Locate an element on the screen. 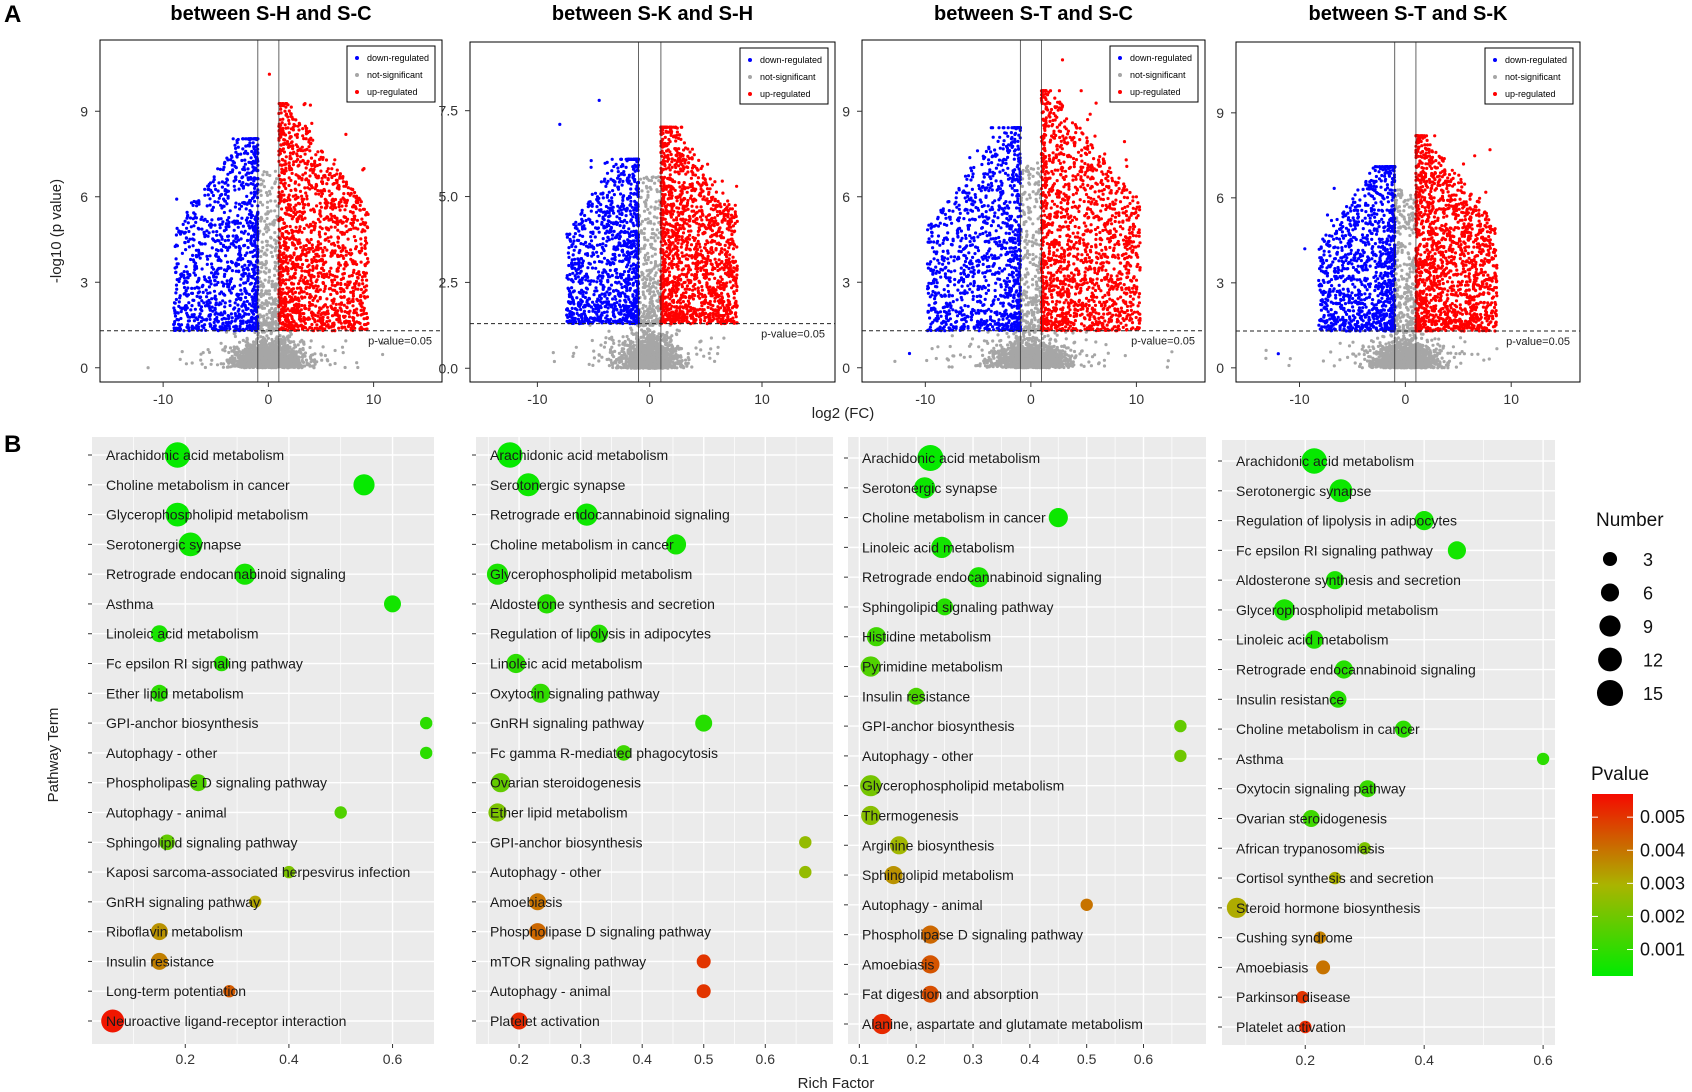  volcano-title: between S-K and S-H is located at coordinates (652, 14).